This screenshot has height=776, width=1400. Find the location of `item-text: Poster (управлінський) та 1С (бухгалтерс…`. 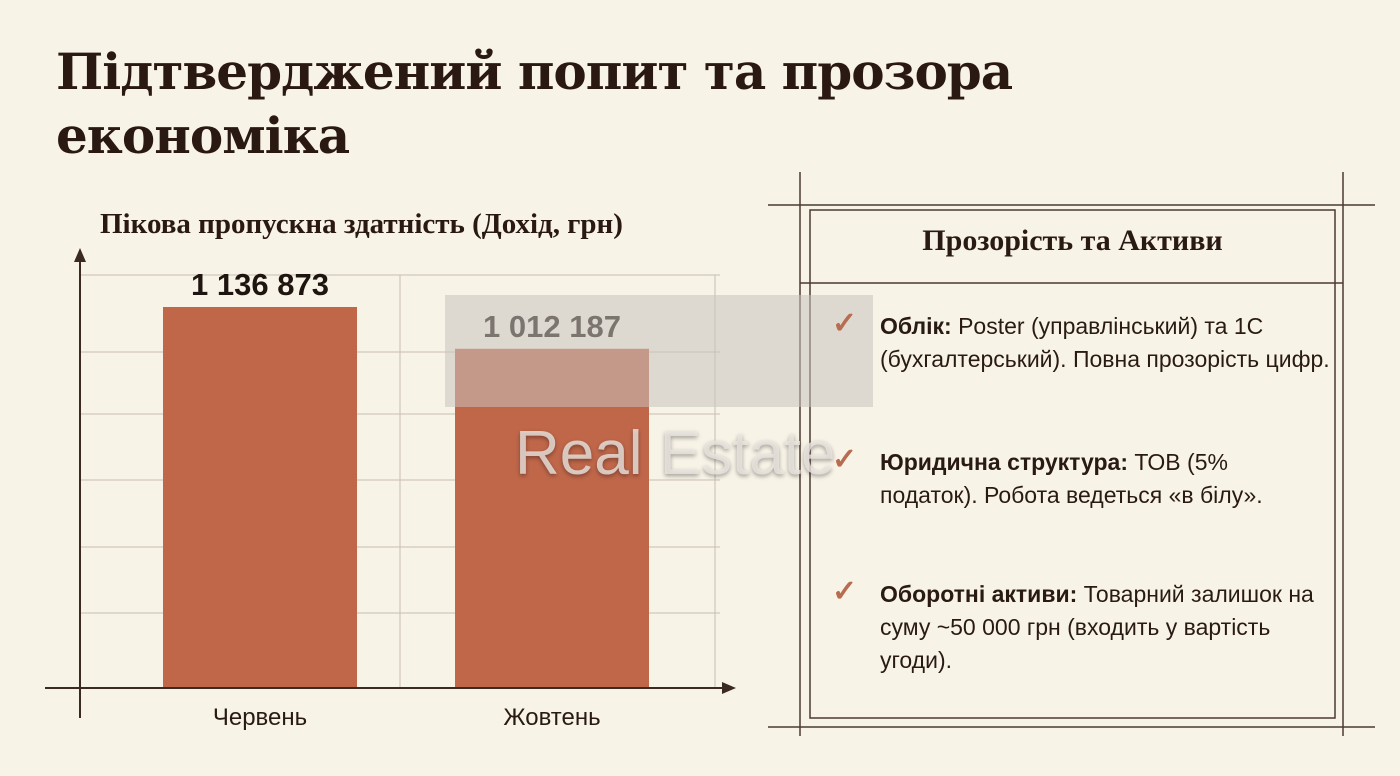

item-text: Poster (управлінський) та 1С (бухгалтерс… is located at coordinates (1105, 342).